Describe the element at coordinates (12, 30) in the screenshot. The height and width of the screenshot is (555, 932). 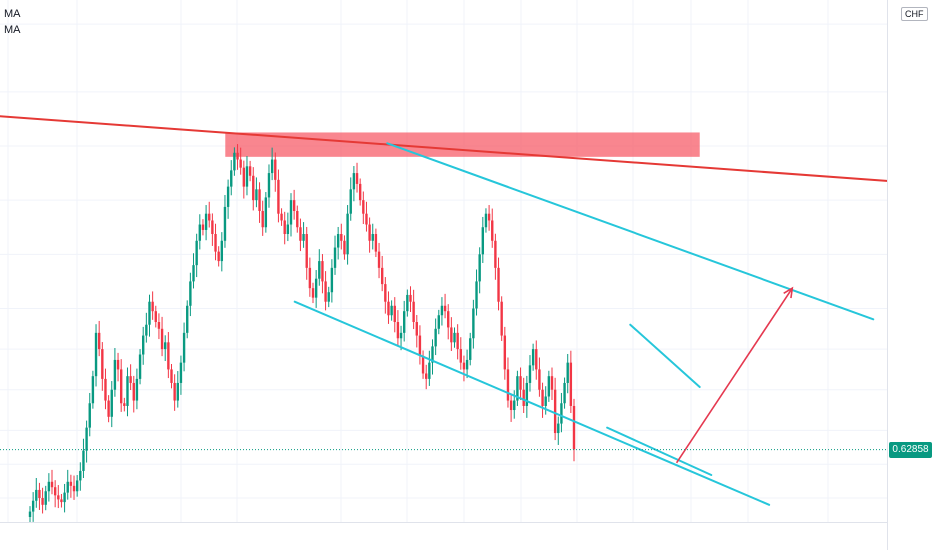
I see `indicator-label-ma-2: MA` at that location.